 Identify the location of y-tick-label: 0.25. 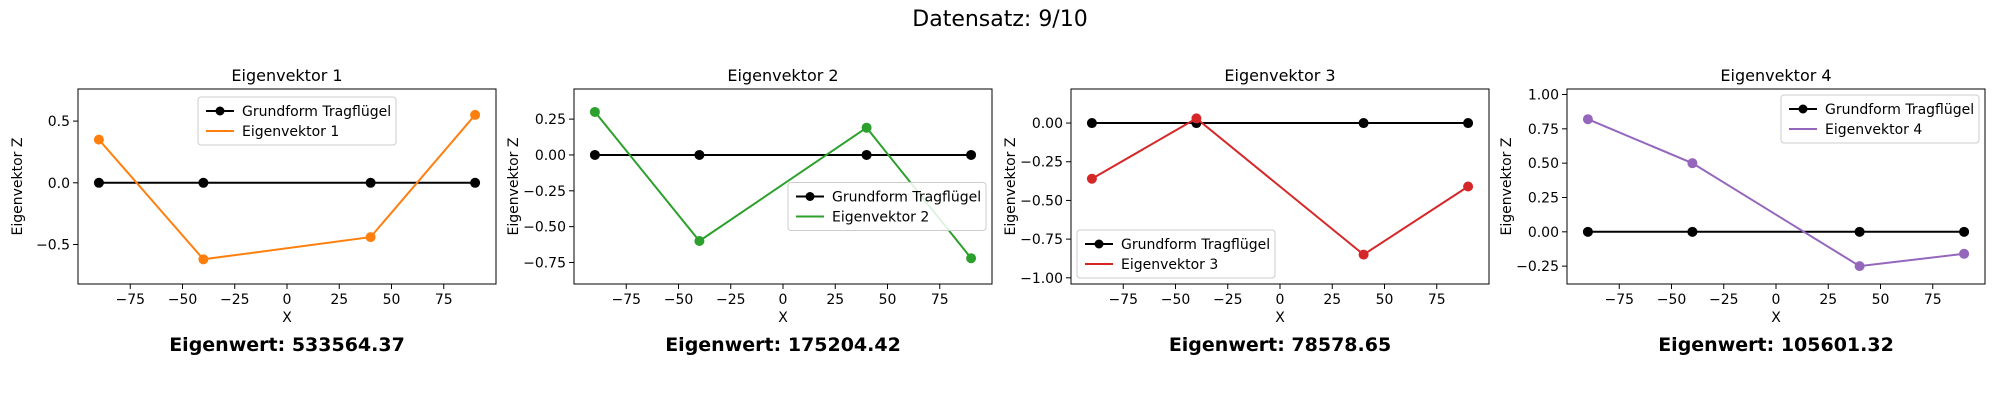
(550, 120).